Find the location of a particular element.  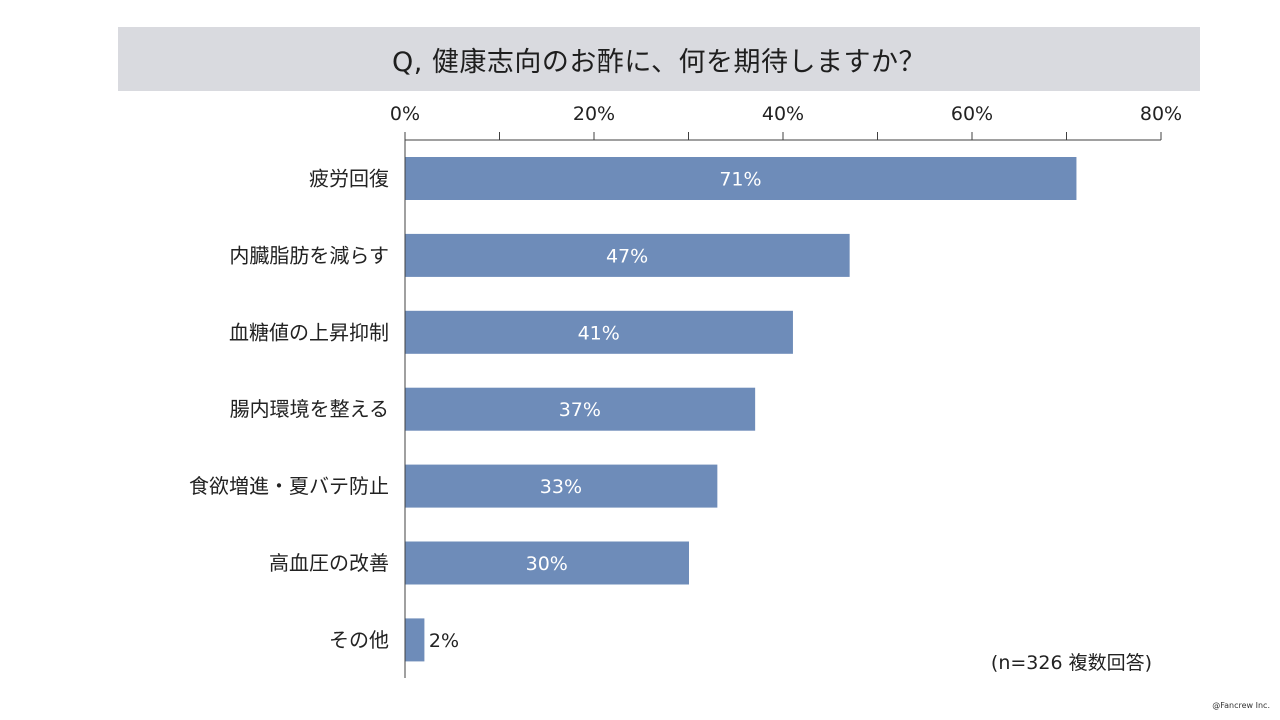

data-label: 2% is located at coordinates (444, 641).